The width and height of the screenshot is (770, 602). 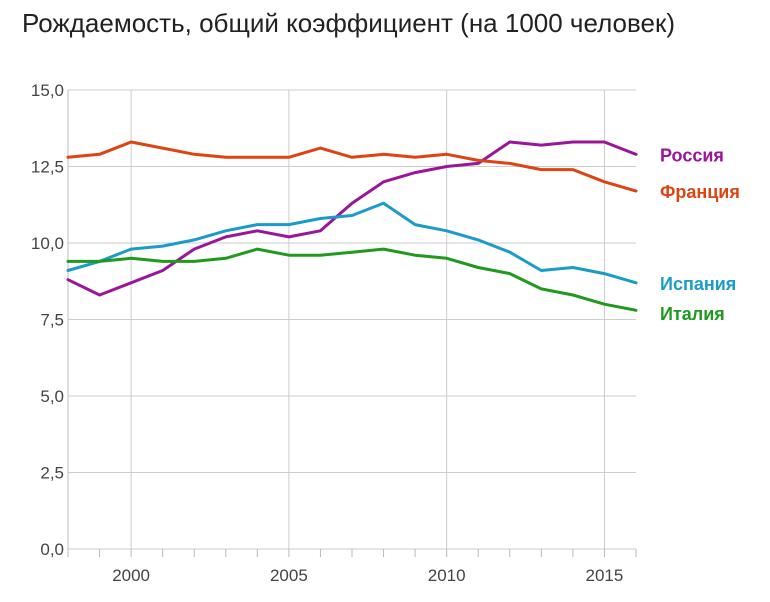 What do you see at coordinates (52, 320) in the screenshot?
I see `y-tick-label: 7,5` at bounding box center [52, 320].